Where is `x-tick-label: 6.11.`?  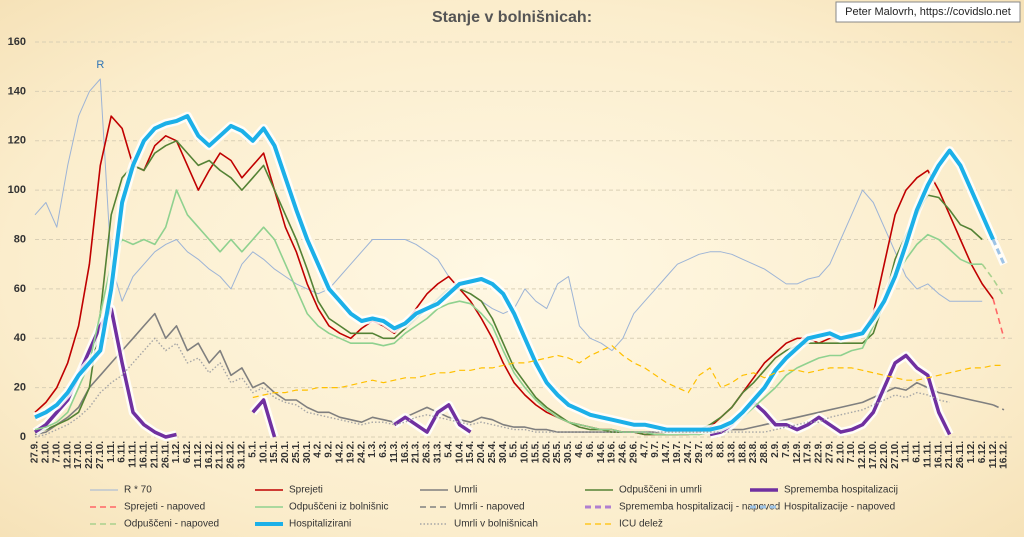
x-tick-label: 6.11. is located at coordinates (917, 452).